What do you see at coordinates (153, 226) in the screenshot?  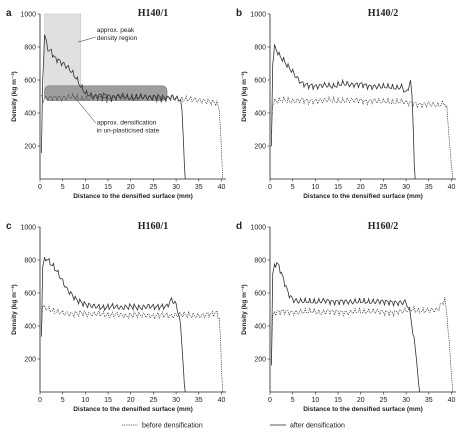 I see `panel-title: H160/1` at bounding box center [153, 226].